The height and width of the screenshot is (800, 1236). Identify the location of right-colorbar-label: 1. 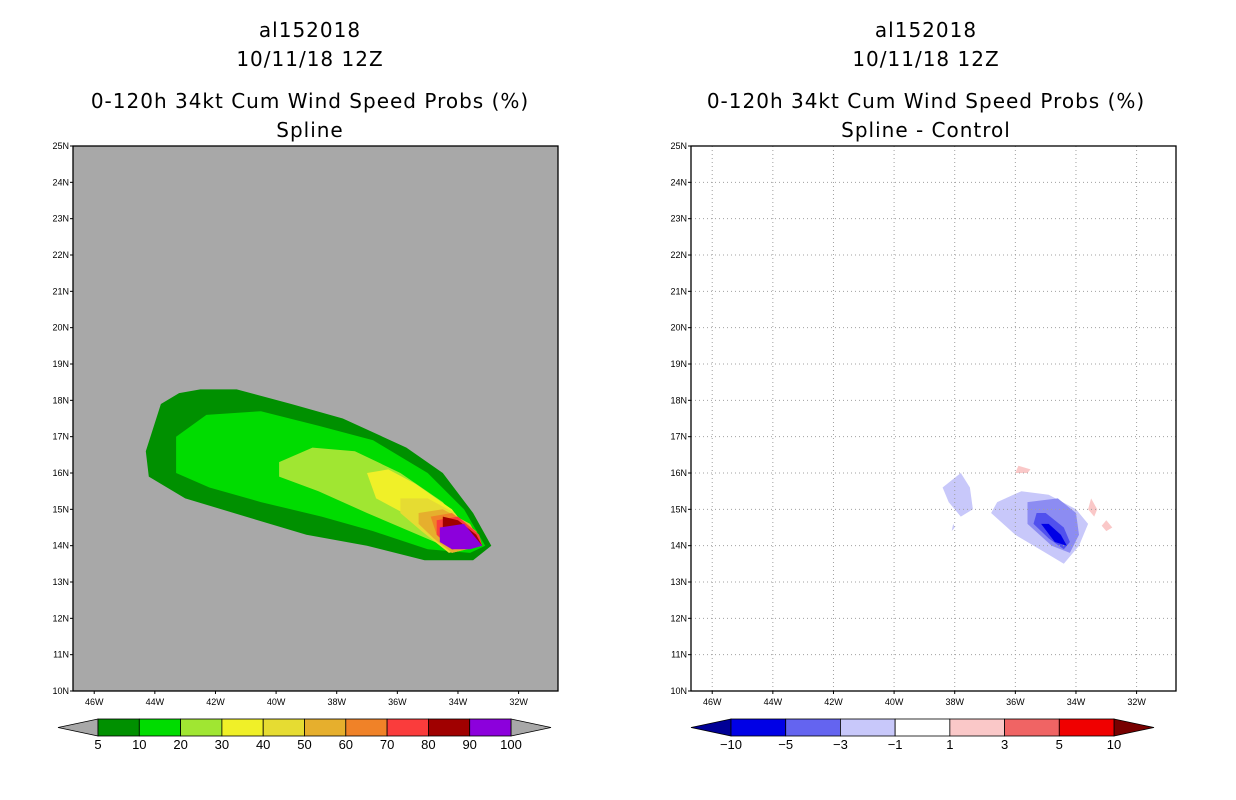
(949, 744).